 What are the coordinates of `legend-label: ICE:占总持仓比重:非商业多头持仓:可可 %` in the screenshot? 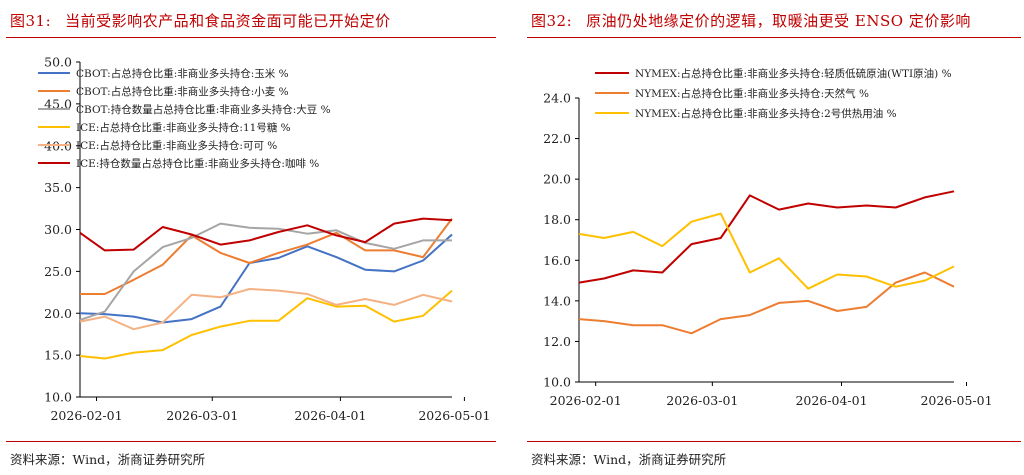 It's located at (176, 145).